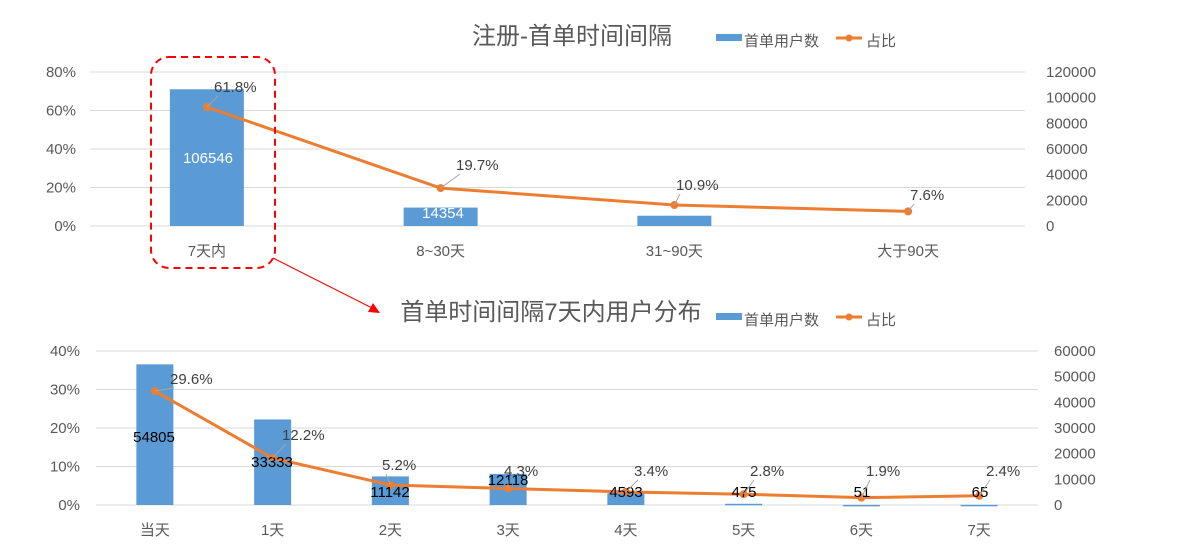  What do you see at coordinates (272, 462) in the screenshot?
I see `bar-value-label: 33333` at bounding box center [272, 462].